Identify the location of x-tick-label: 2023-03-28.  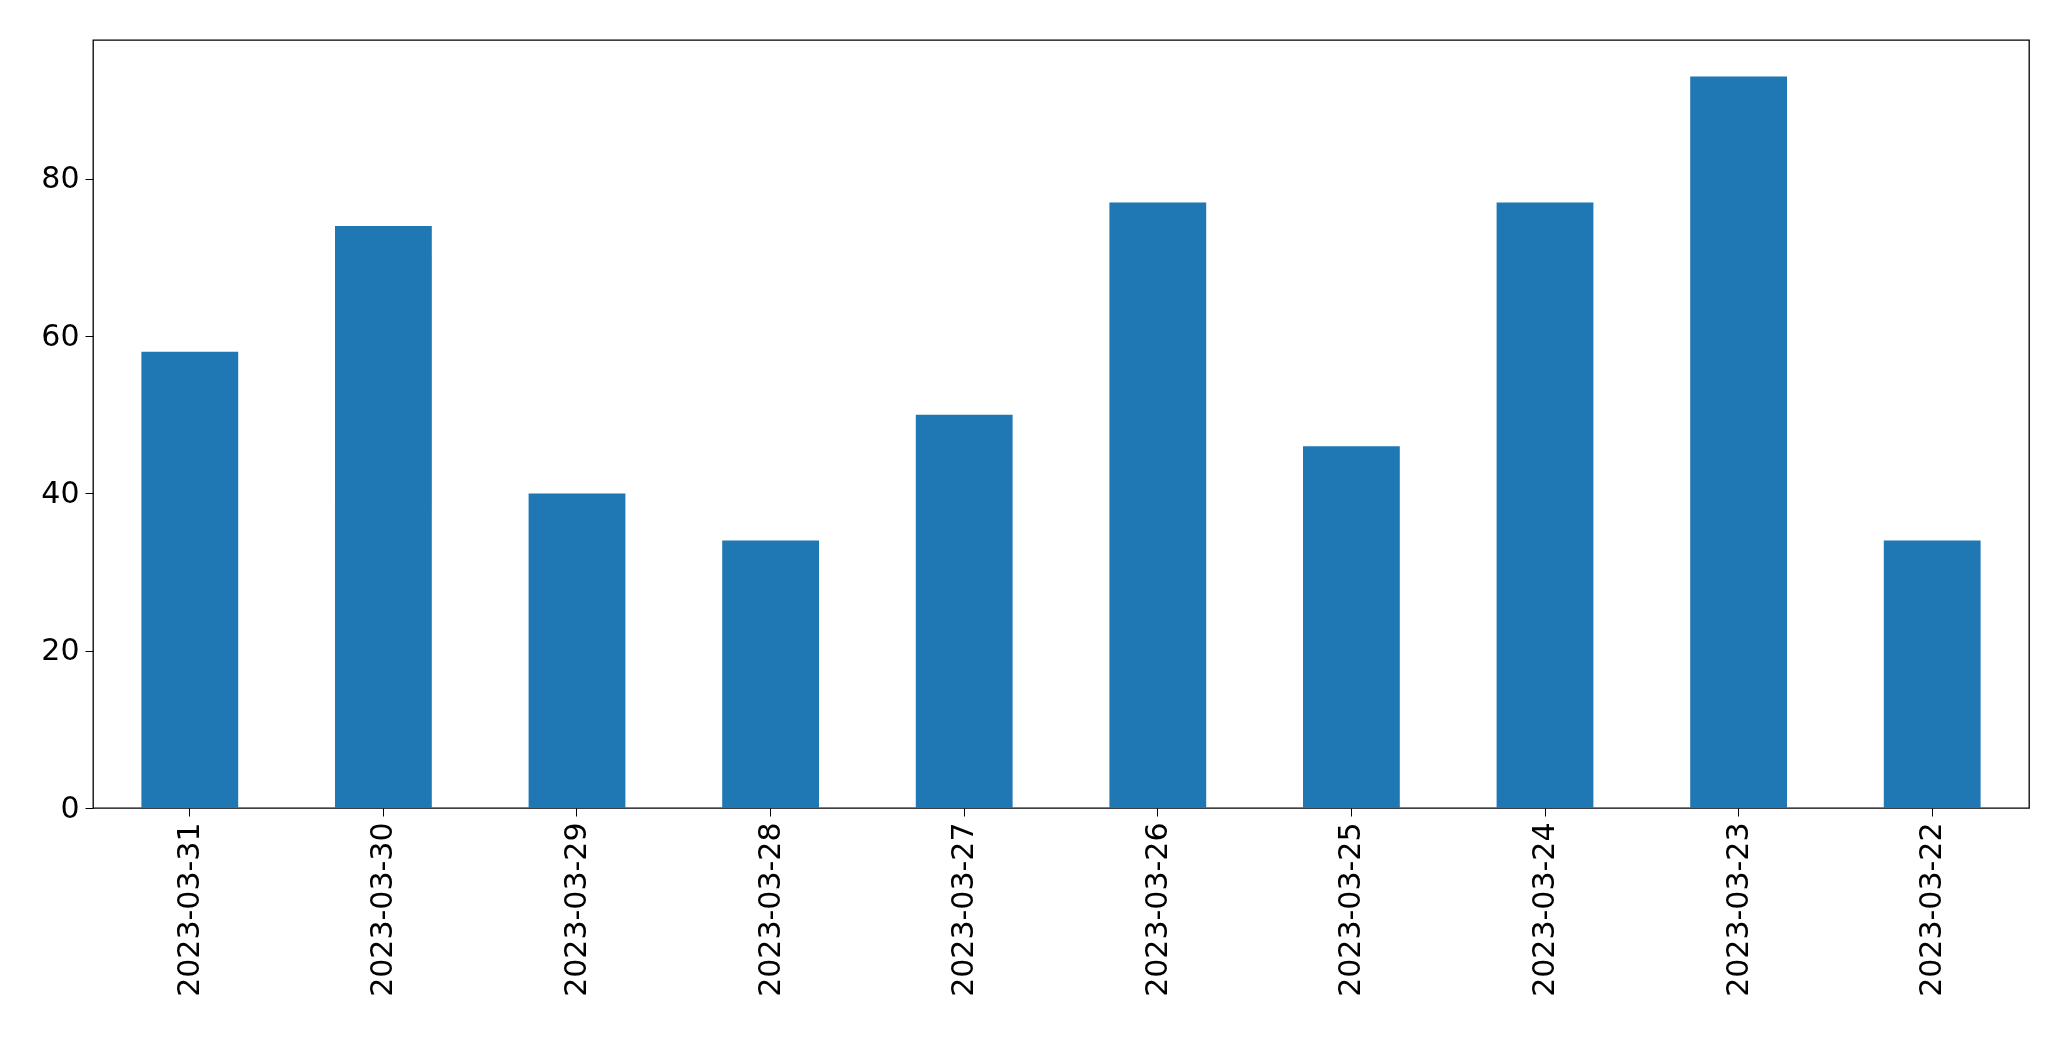
(769, 909).